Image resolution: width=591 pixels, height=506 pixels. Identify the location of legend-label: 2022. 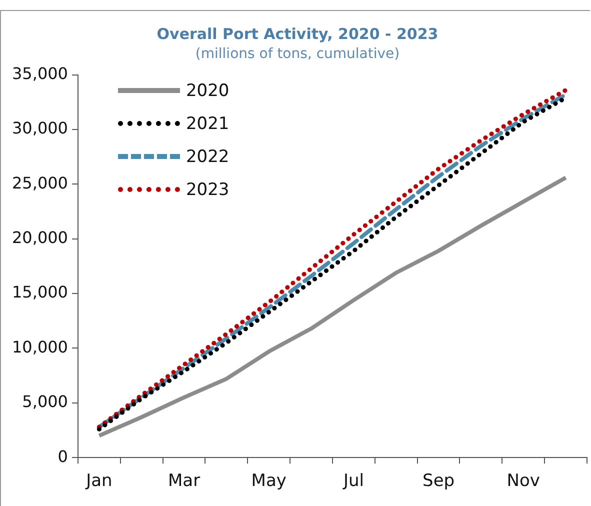
(208, 156).